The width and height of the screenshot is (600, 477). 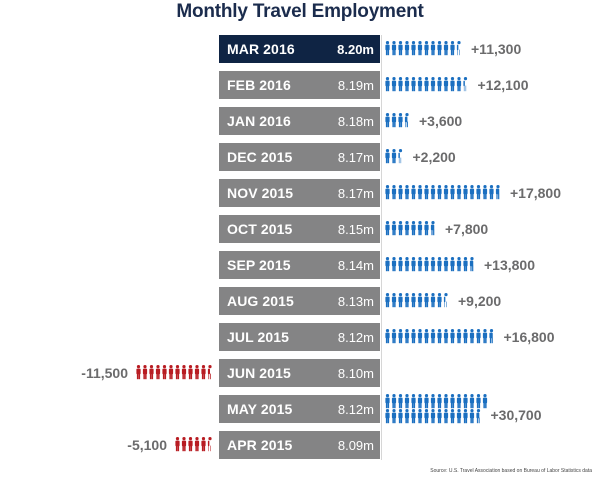 What do you see at coordinates (480, 301) in the screenshot?
I see `change-label: +9,200` at bounding box center [480, 301].